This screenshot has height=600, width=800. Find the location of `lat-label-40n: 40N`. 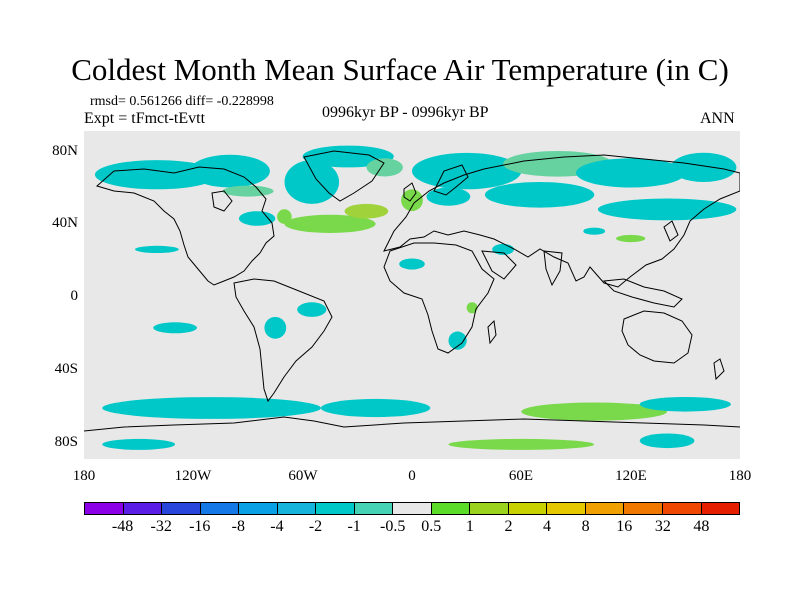

lat-label-40n: 40N is located at coordinates (65, 223).